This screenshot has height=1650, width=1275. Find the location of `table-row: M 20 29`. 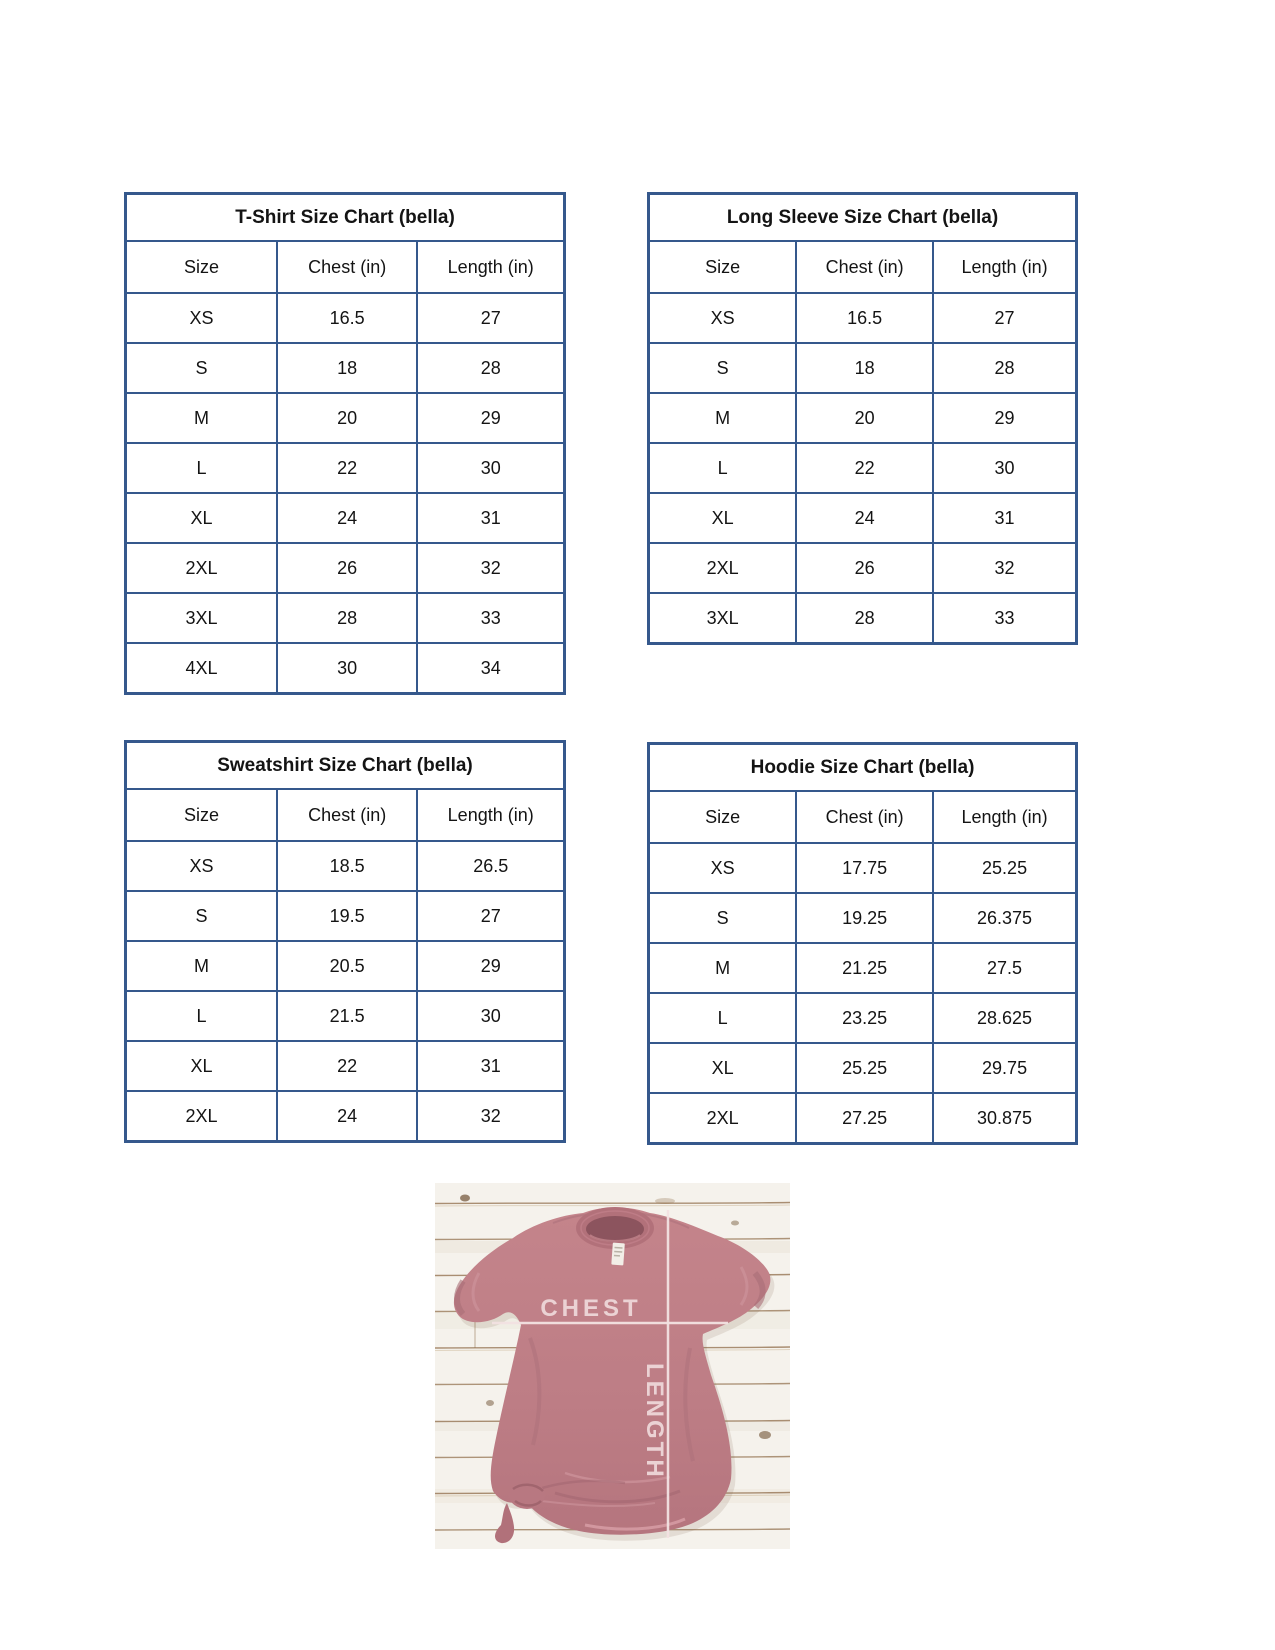

table-row: M 20 29 is located at coordinates (345, 418).